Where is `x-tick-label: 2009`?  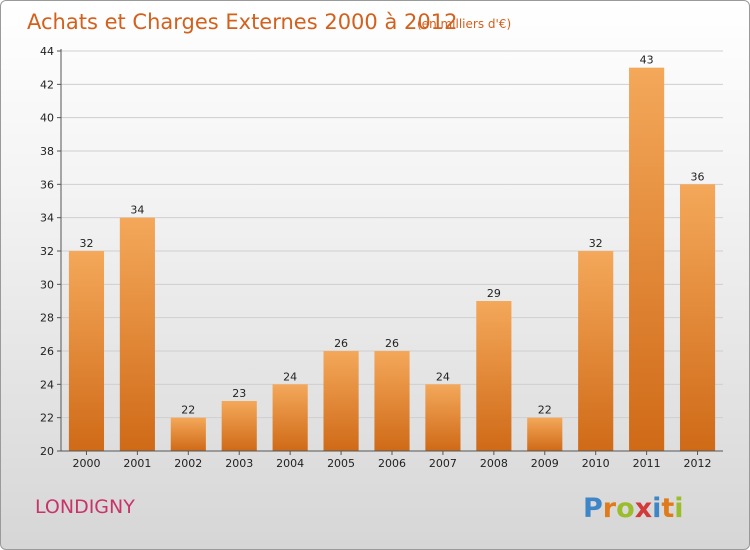 x-tick-label: 2009 is located at coordinates (545, 463).